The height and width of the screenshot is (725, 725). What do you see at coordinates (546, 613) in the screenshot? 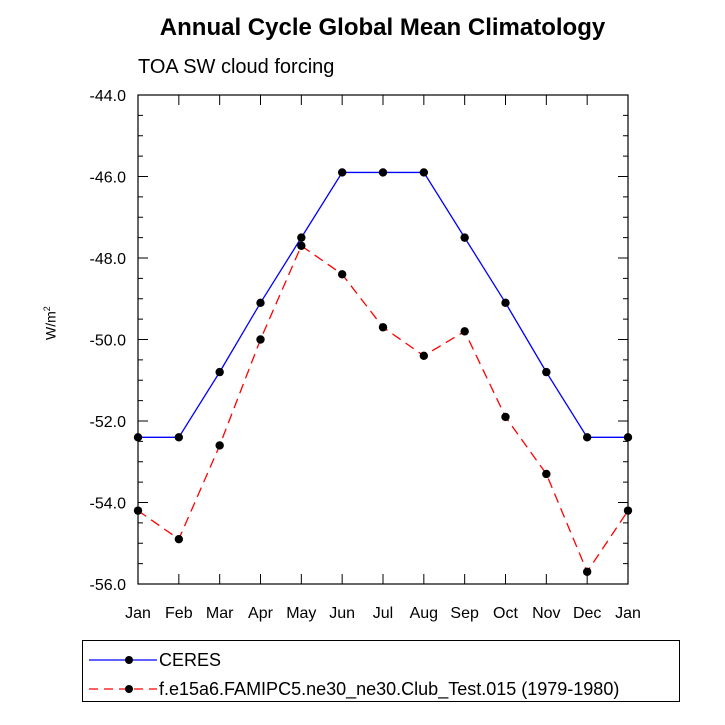
I see `x-tick-label: Nov` at bounding box center [546, 613].